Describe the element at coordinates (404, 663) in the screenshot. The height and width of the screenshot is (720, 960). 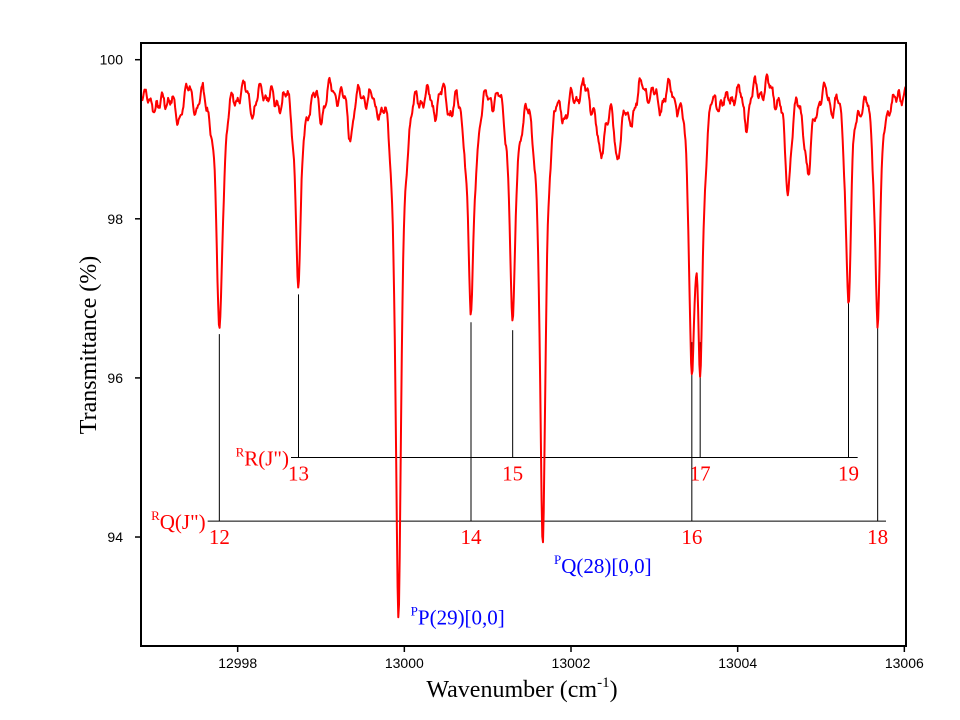
I see `x-tick-label: 13000` at that location.